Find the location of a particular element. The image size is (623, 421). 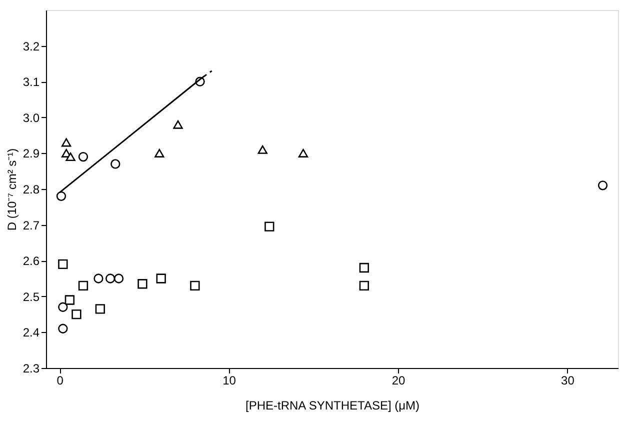

y-tick-label: 3.0 is located at coordinates (31, 117).